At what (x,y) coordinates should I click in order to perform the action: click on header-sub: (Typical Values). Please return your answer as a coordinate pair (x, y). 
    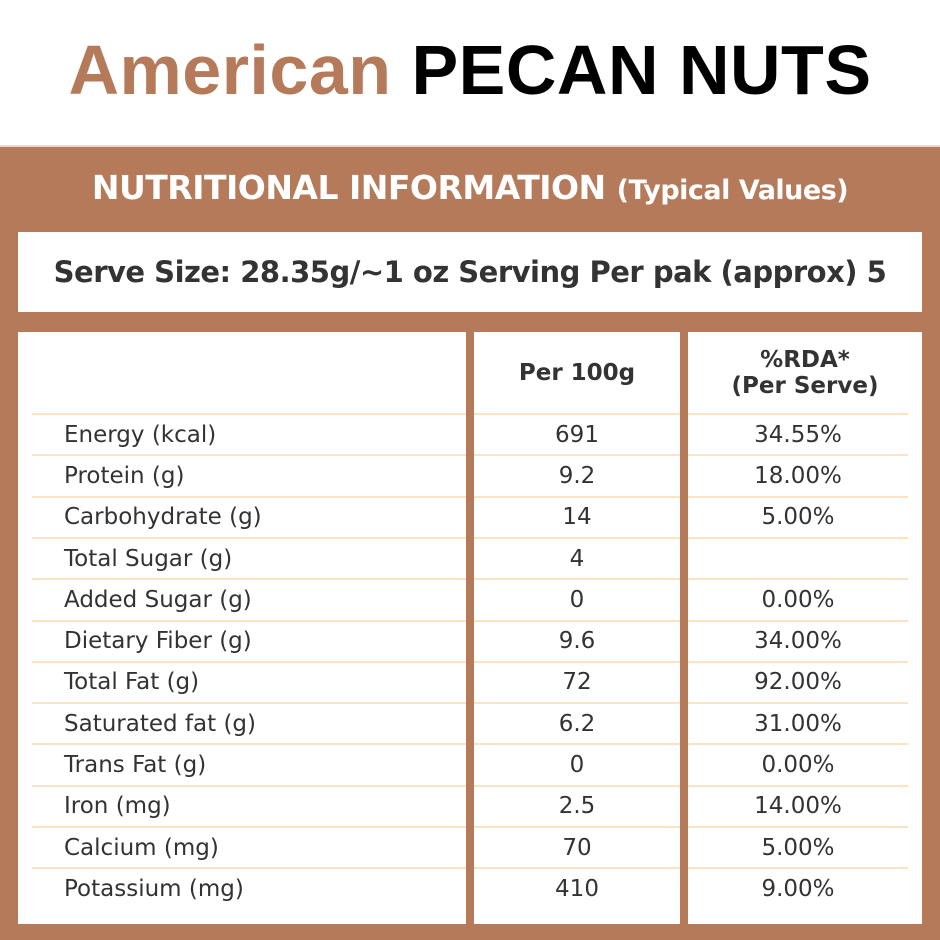
    Looking at the image, I should click on (732, 190).